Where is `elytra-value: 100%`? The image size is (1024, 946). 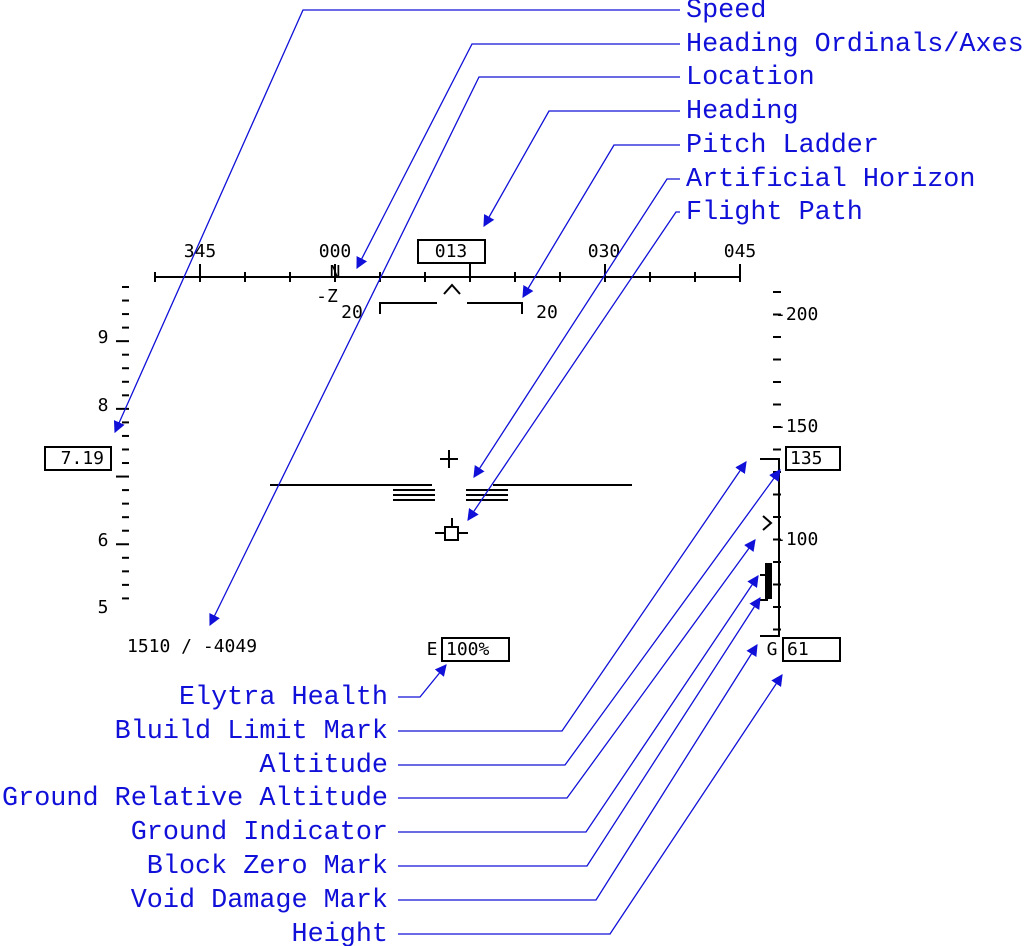 elytra-value: 100% is located at coordinates (468, 649).